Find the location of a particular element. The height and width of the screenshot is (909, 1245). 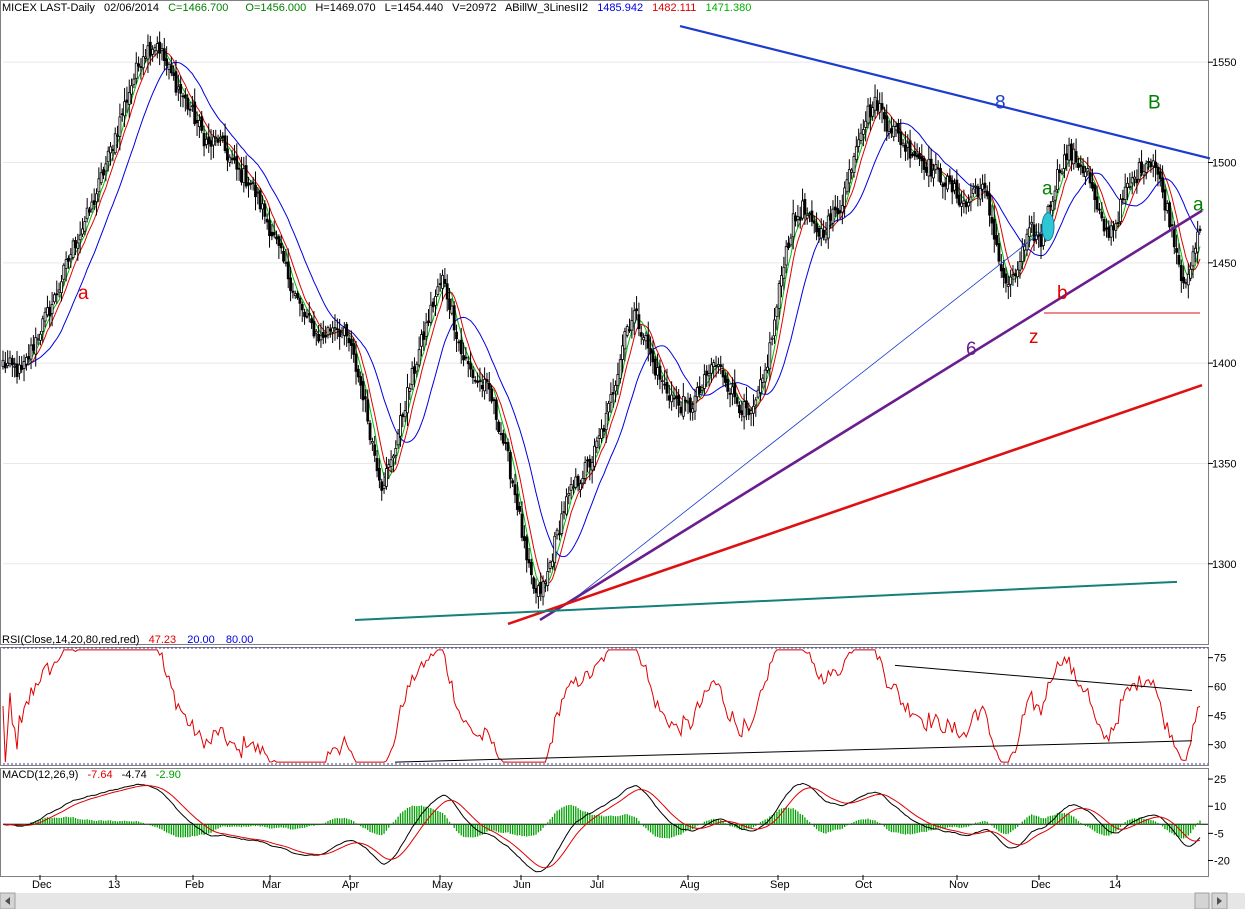

macd-value-3: -2.90 is located at coordinates (168, 775).